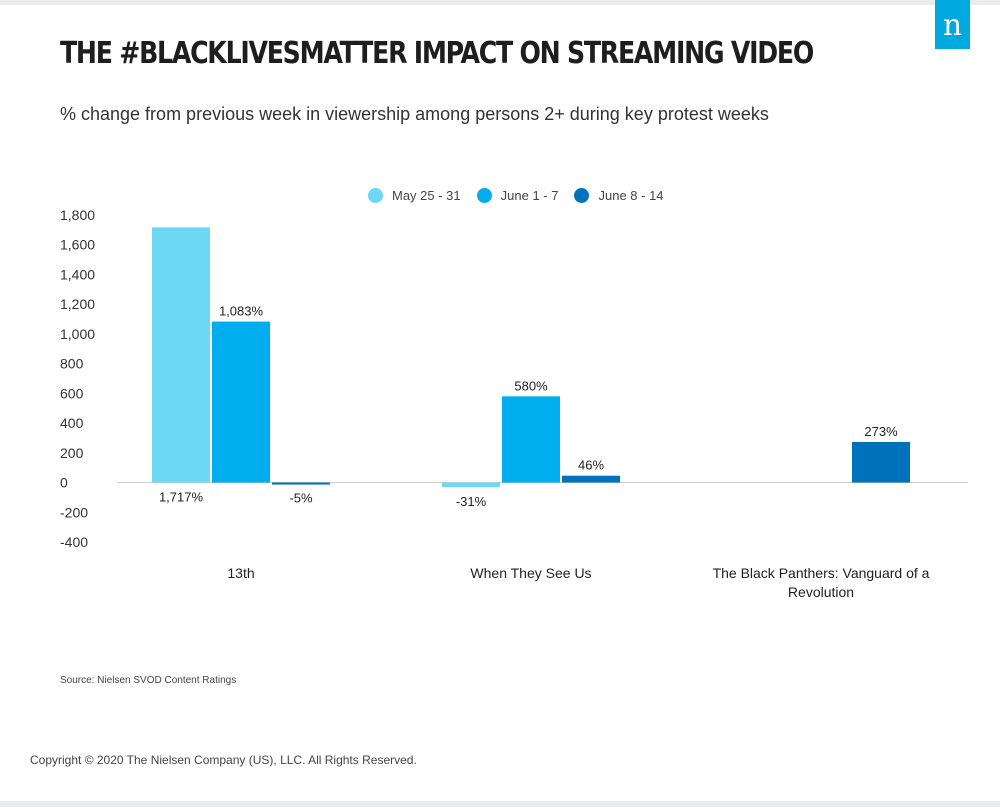  What do you see at coordinates (64, 483) in the screenshot?
I see `y-tick-label: 0` at bounding box center [64, 483].